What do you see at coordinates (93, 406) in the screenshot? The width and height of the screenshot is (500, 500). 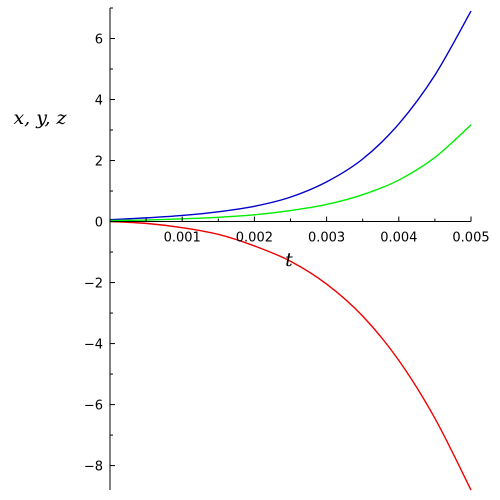 I see `y-tick-label: −6` at bounding box center [93, 406].